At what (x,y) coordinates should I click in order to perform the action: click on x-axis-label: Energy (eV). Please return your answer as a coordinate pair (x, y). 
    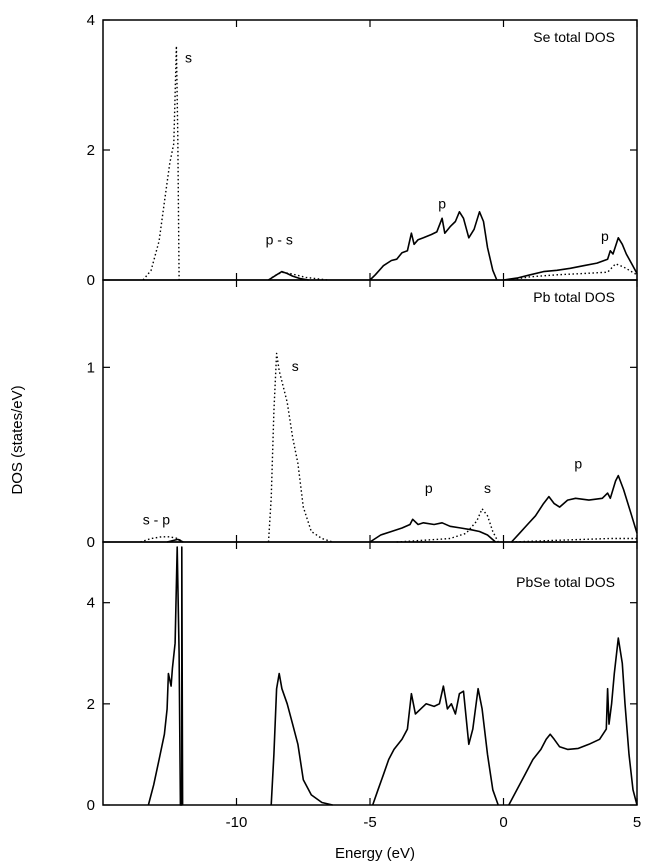
    Looking at the image, I should click on (375, 853).